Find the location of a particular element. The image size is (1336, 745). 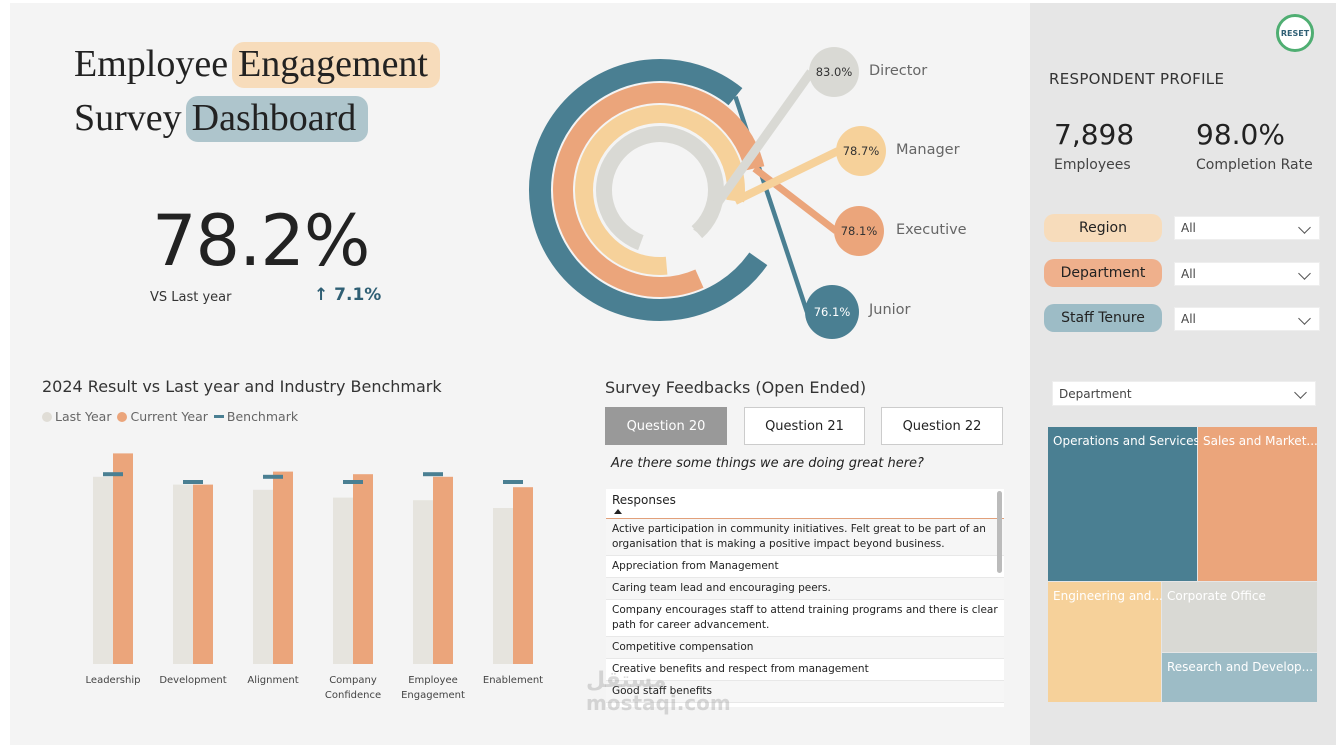

radial-bubble-director is located at coordinates (834, 72).